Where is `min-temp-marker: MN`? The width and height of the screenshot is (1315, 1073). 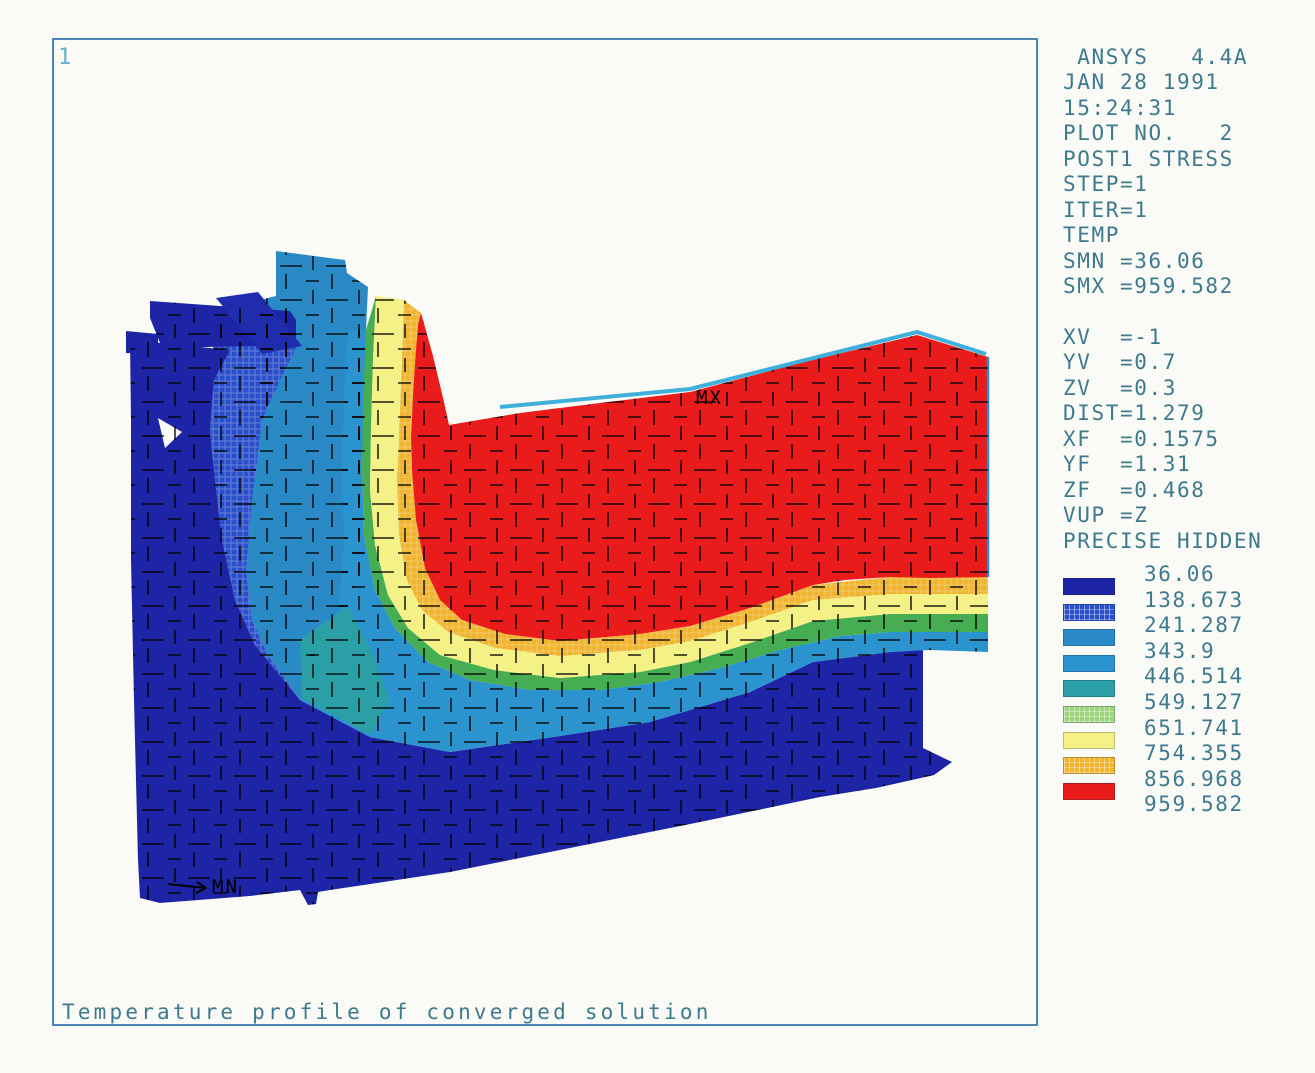 min-temp-marker: MN is located at coordinates (225, 887).